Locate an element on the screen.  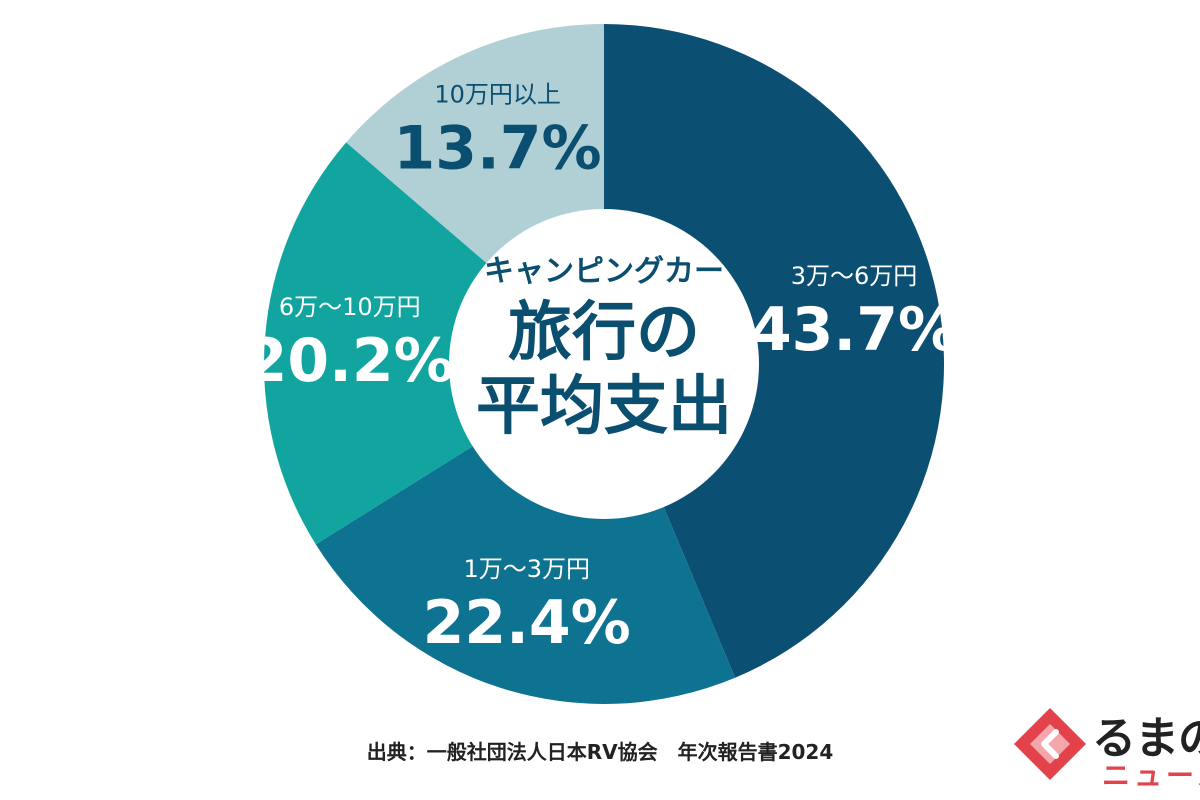
center-title-line1: 旅行の is located at coordinates (604, 333).